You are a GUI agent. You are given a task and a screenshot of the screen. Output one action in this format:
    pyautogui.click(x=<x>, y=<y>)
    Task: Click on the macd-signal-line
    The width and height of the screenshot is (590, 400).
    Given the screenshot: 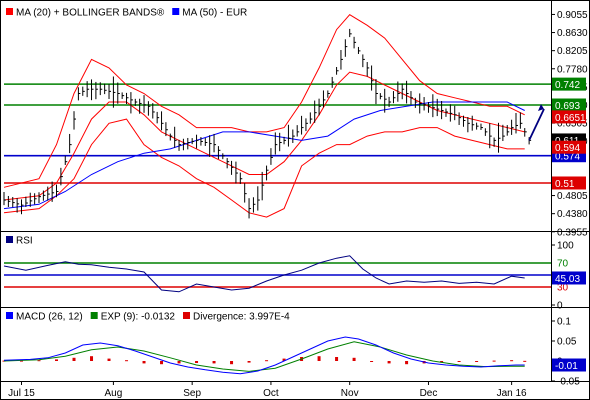 What is the action you would take?
    pyautogui.click(x=264, y=356)
    